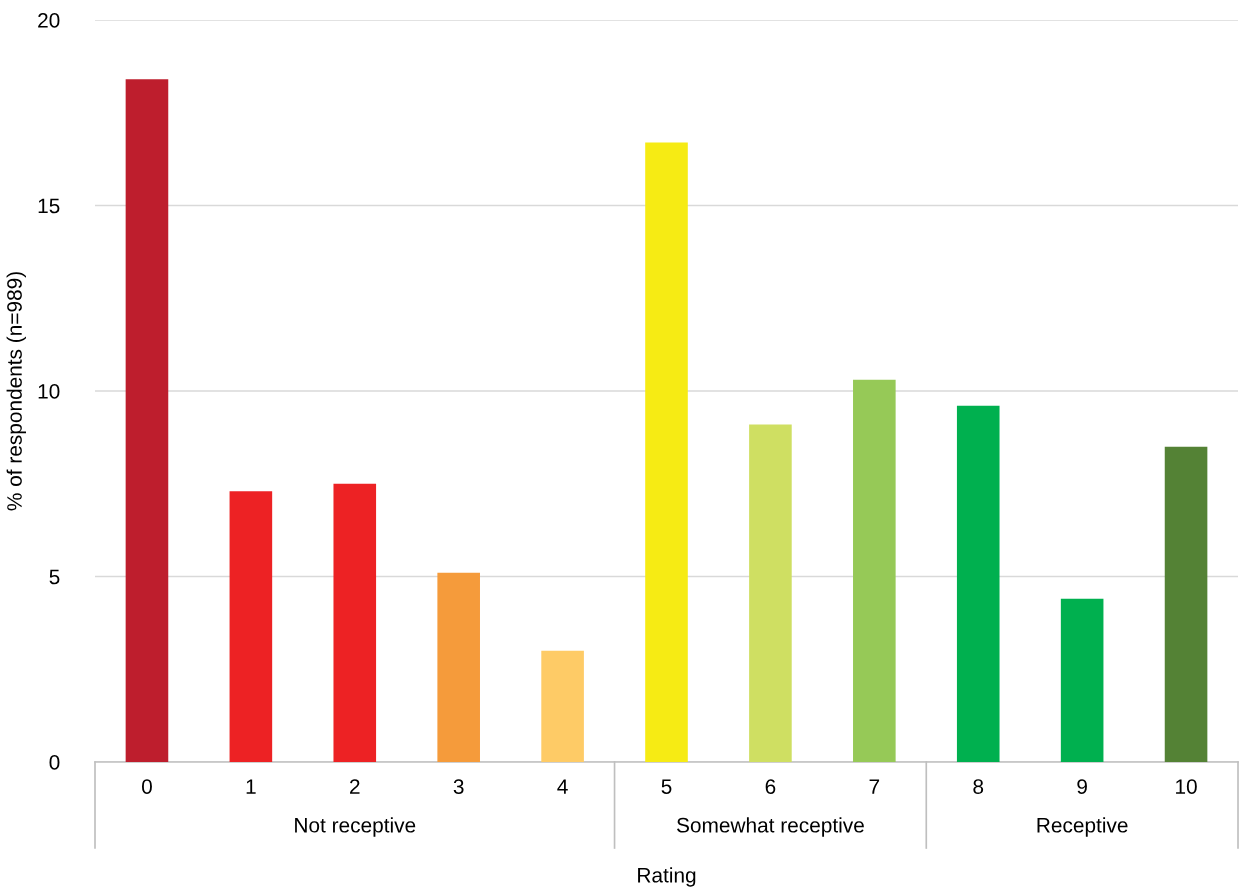  What do you see at coordinates (49, 206) in the screenshot?
I see `y-tick-label: 15` at bounding box center [49, 206].